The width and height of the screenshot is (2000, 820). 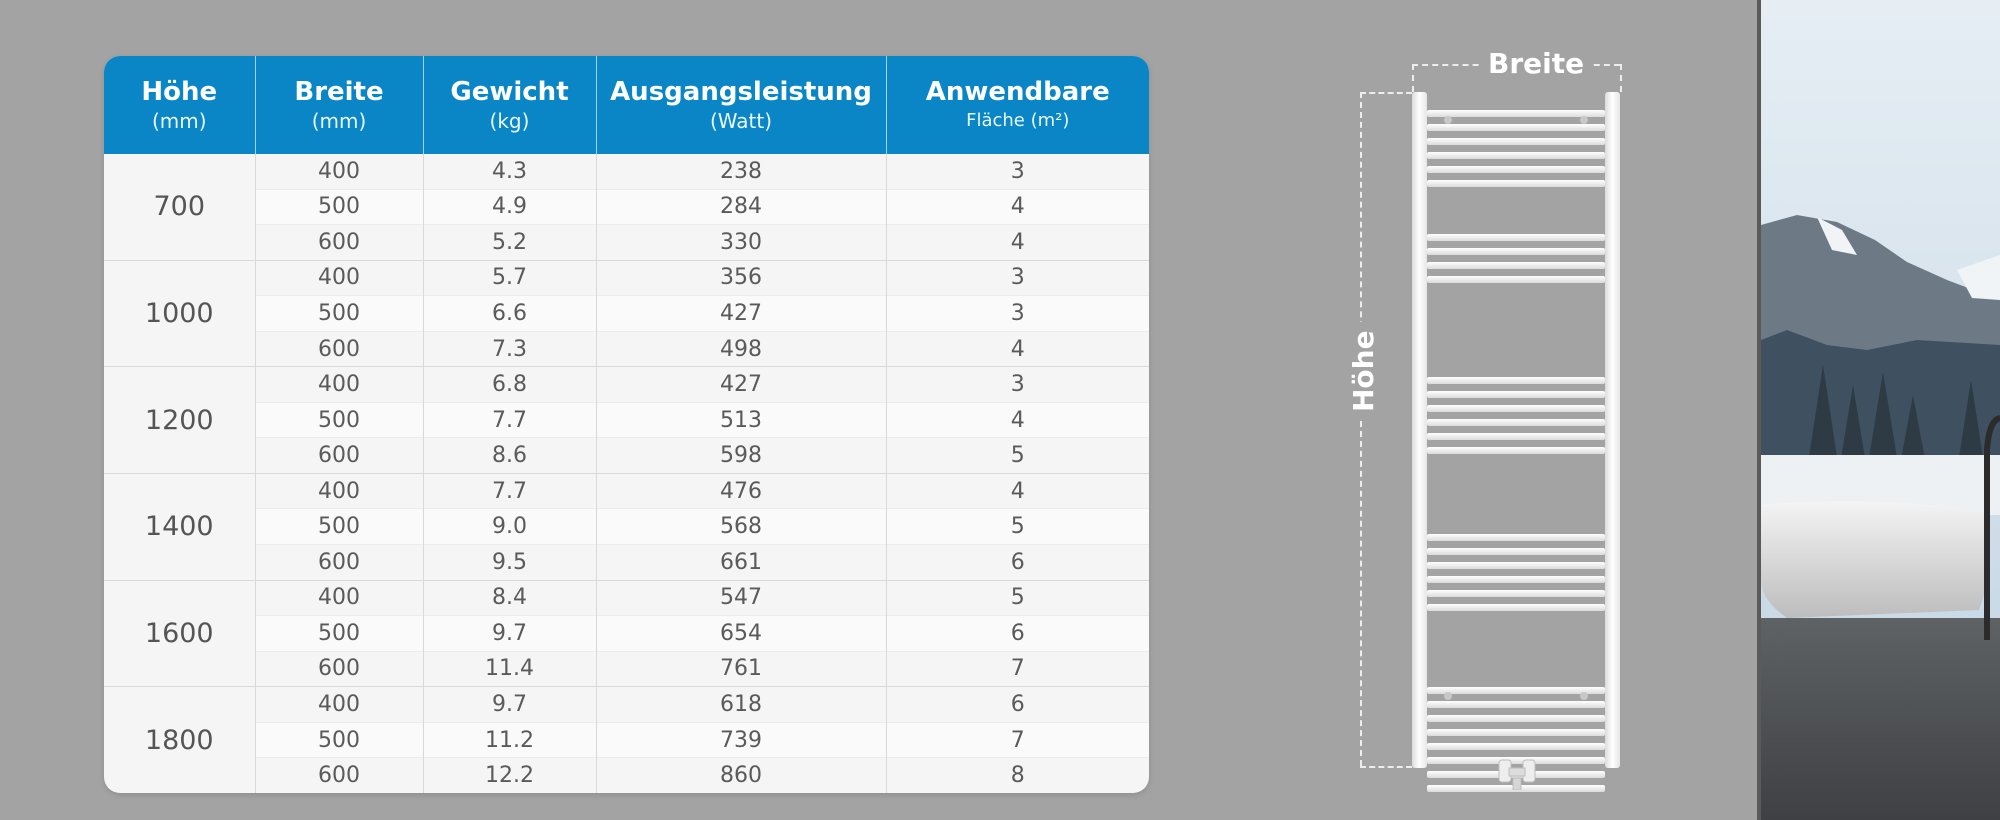 I want to click on table-row: 600 9.5 661 6, so click(x=626, y=562).